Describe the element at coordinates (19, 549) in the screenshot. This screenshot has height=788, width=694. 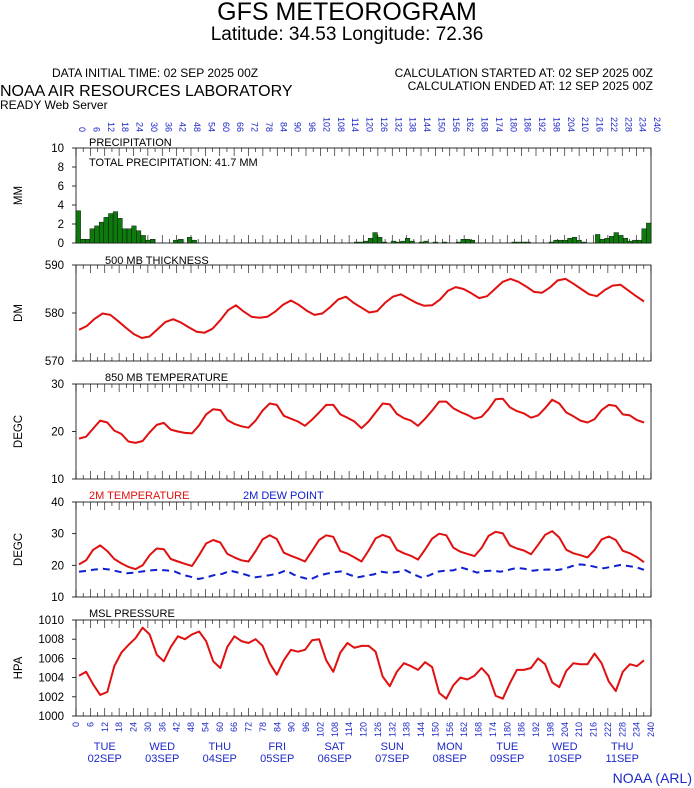
I see `y-axis-label: DEGC` at that location.